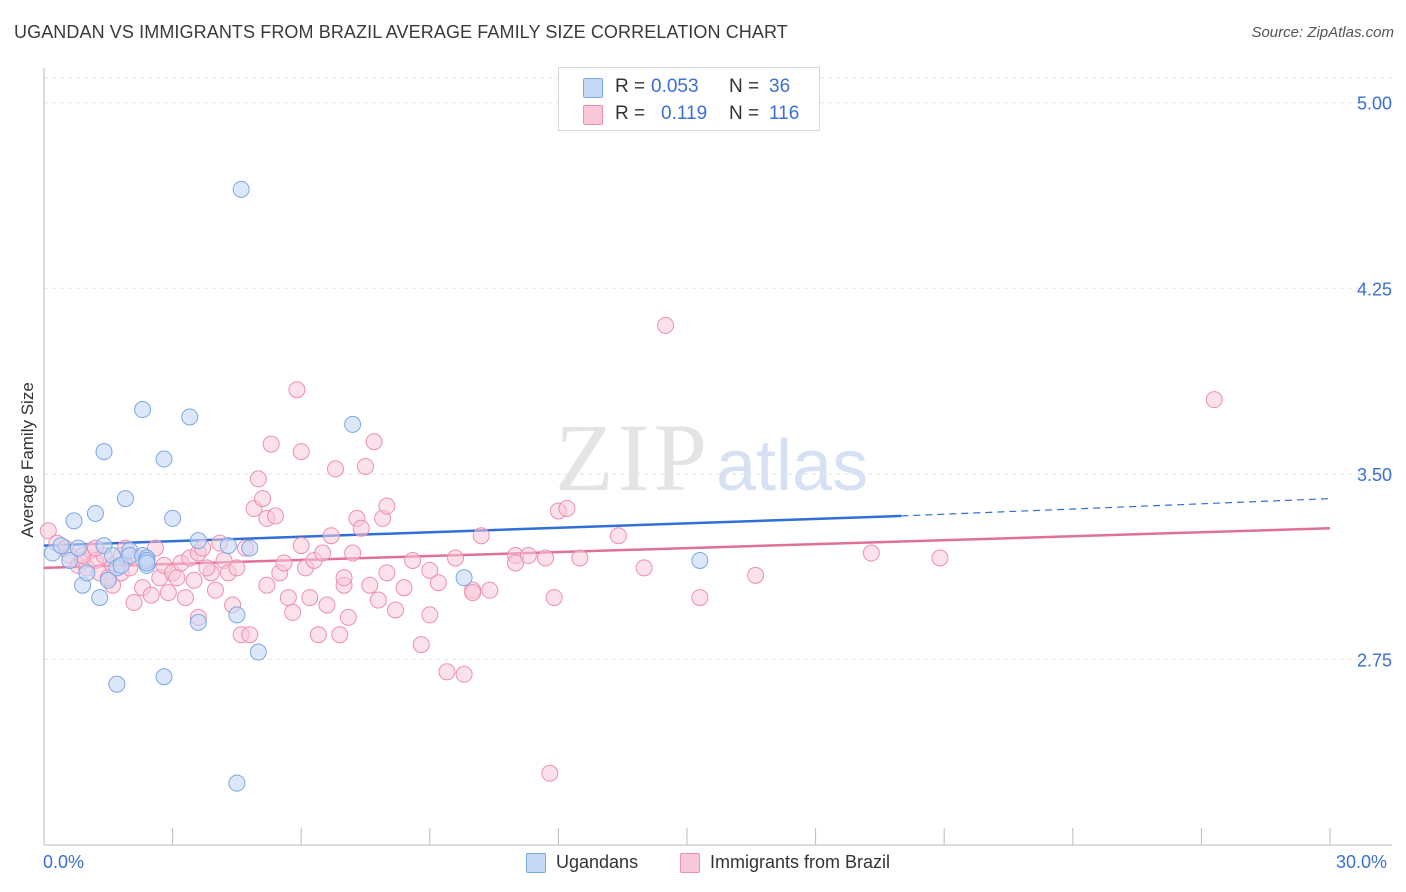  What do you see at coordinates (64, 862) in the screenshot?
I see `x-tick-min: 0.0%` at bounding box center [64, 862].